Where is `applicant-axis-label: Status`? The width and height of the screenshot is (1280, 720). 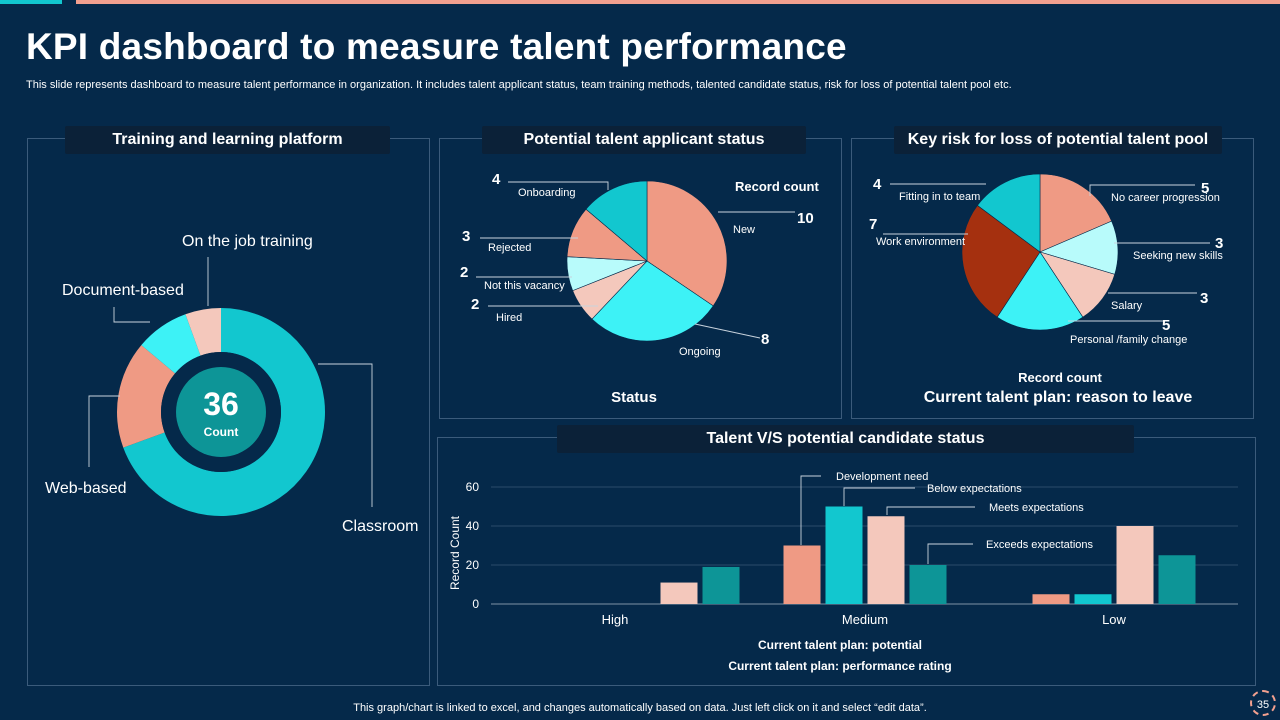
applicant-axis-label: Status is located at coordinates (634, 397).